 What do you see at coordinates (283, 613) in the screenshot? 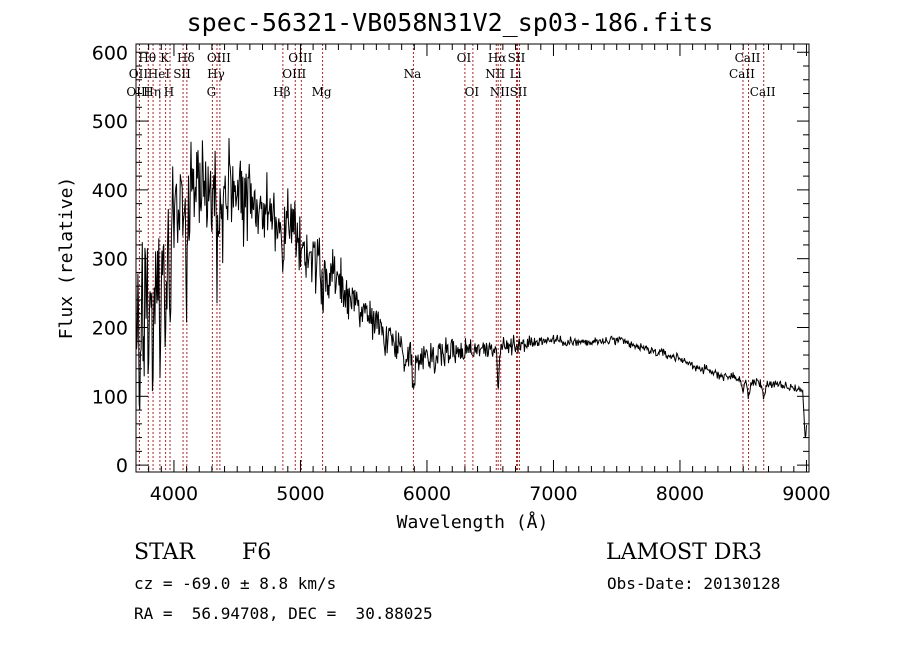
I see `sky-coordinates: RA = 56.94708, DEC = 30.88025` at bounding box center [283, 613].